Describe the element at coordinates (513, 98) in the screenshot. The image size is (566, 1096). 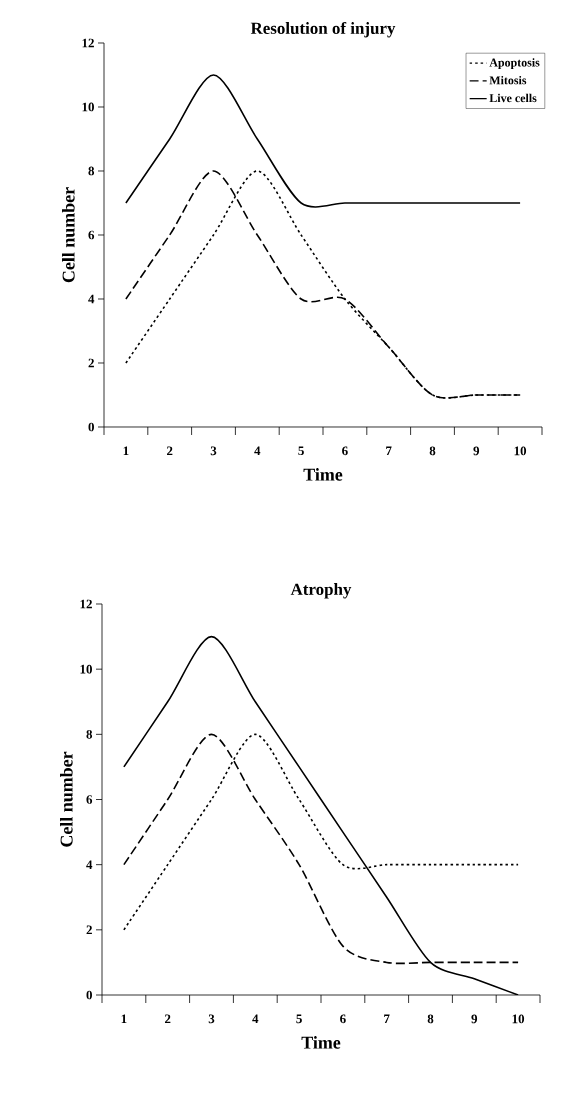
I see `legend-label: Live cells` at that location.